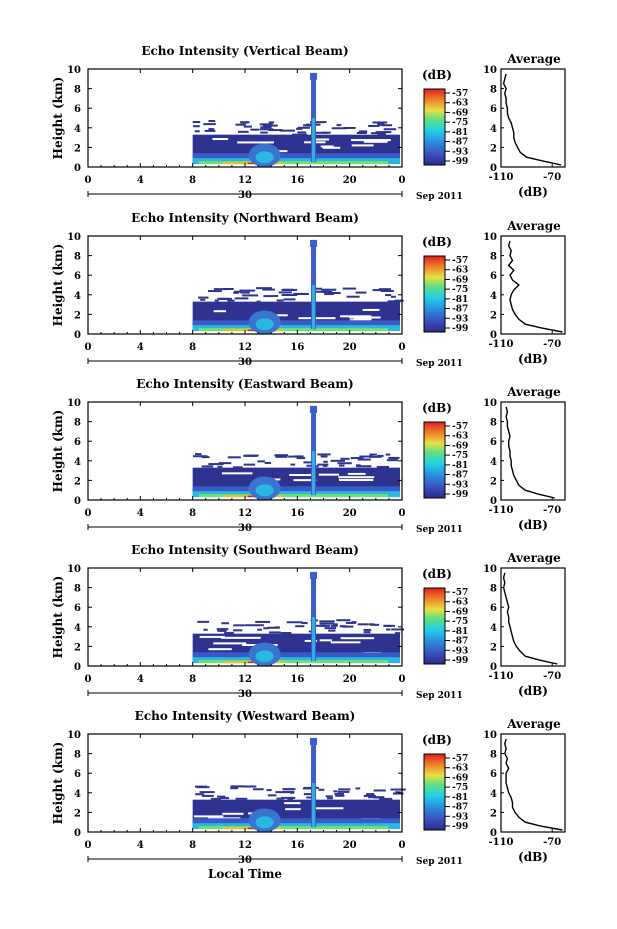 The width and height of the screenshot is (617, 929). Describe the element at coordinates (434, 792) in the screenshot. I see `colorbar` at that location.